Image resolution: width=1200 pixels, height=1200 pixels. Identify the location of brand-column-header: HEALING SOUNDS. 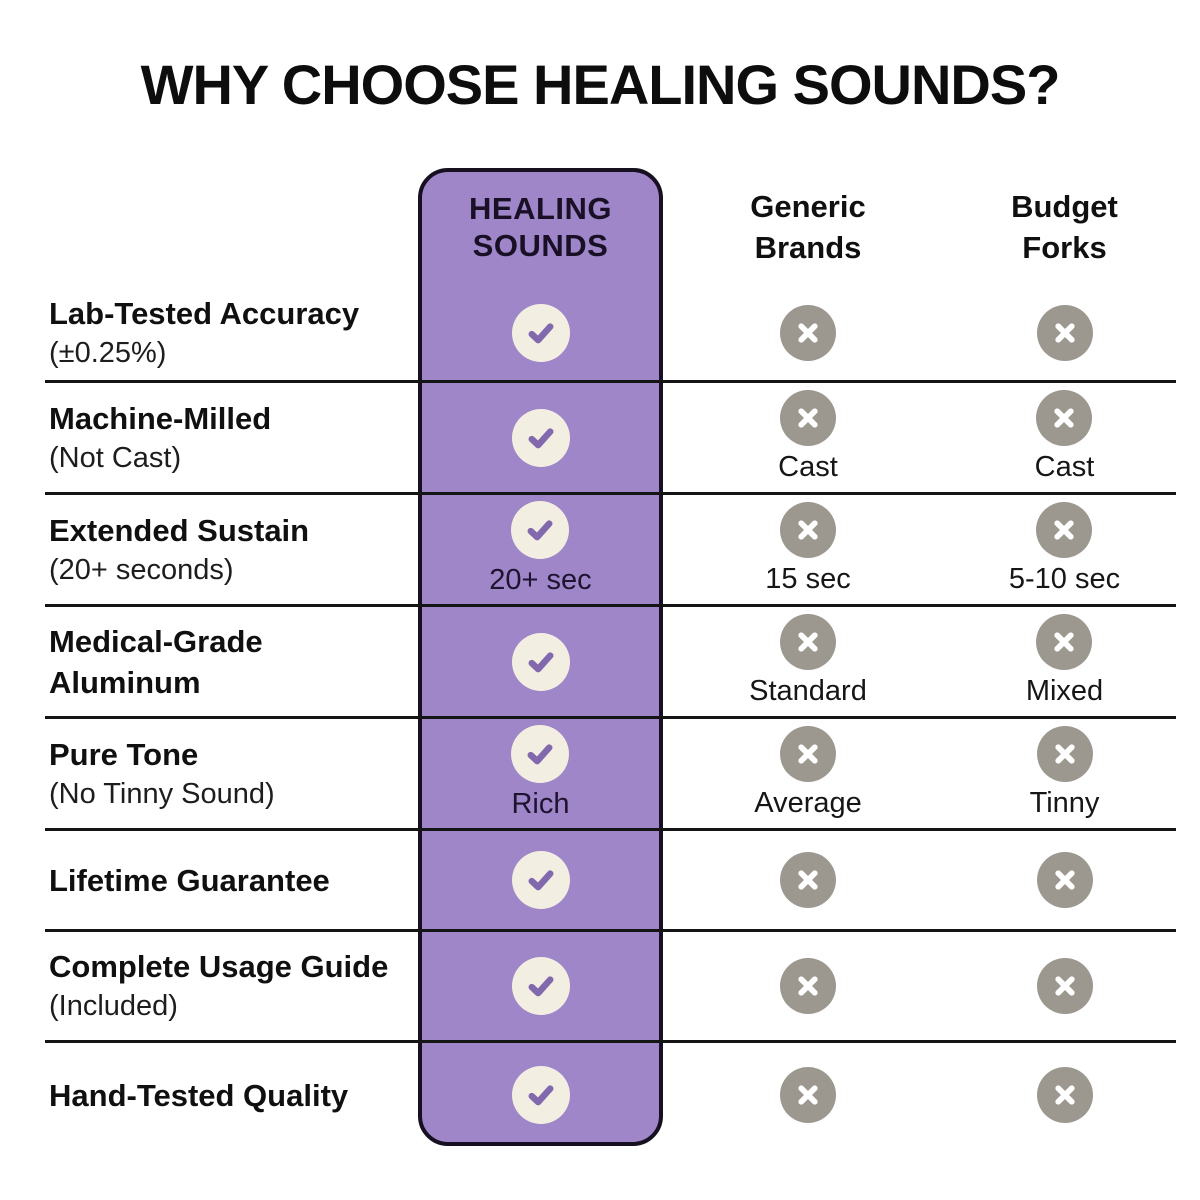
(540, 226).